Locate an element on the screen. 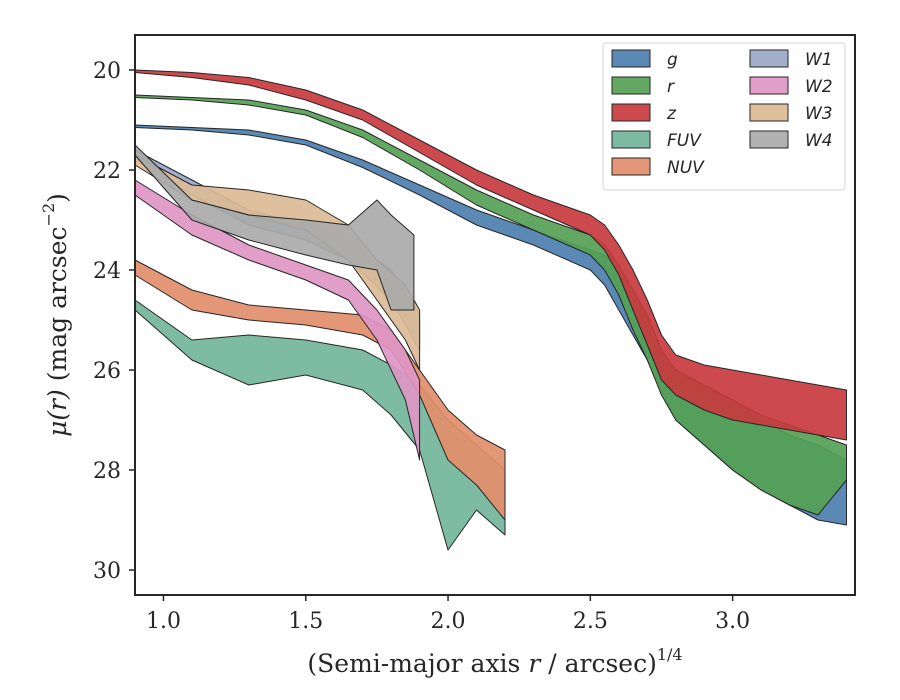  legend-swatch-fuv is located at coordinates (631, 139).